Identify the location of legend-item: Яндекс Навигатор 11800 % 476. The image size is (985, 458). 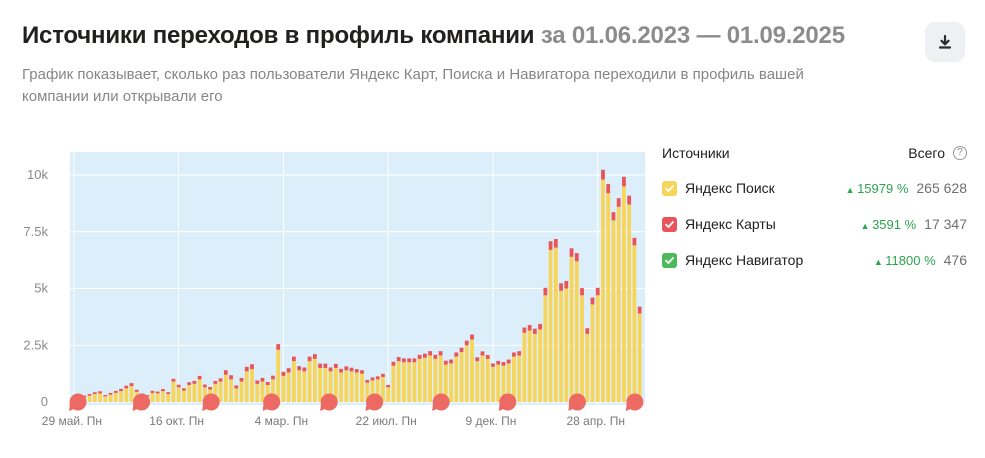
(814, 260).